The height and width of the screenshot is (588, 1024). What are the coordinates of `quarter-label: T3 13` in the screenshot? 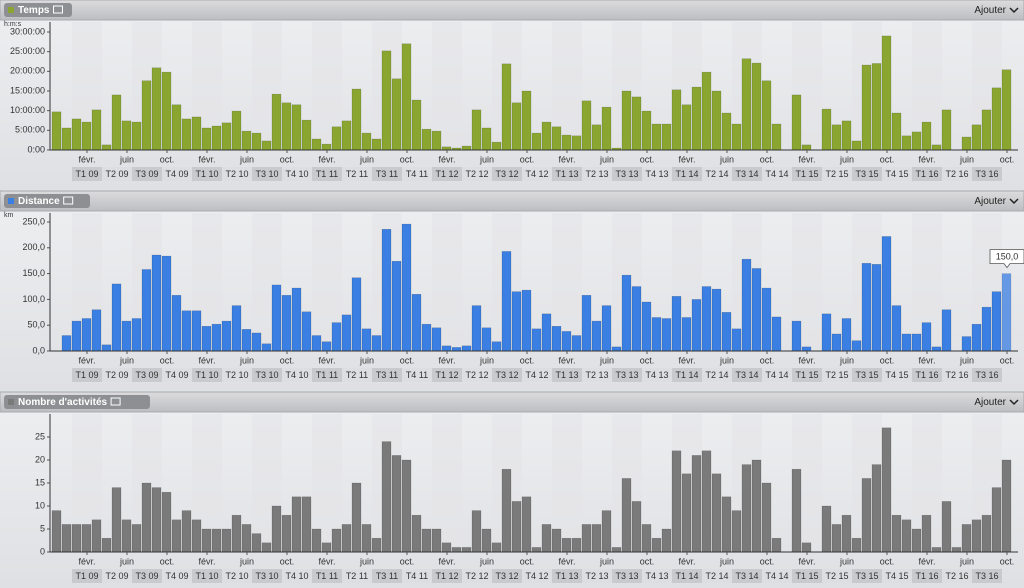 It's located at (626, 576).